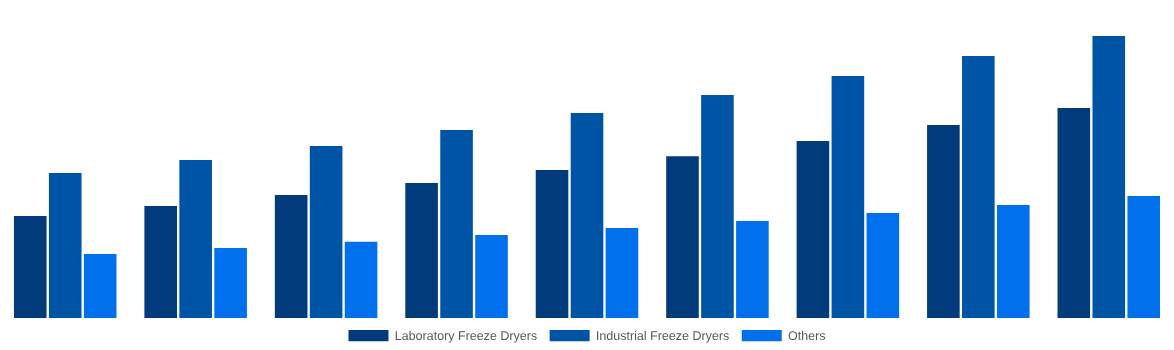  Describe the element at coordinates (663, 336) in the screenshot. I see `legend-label: Industrial Freeze Dryers` at that location.